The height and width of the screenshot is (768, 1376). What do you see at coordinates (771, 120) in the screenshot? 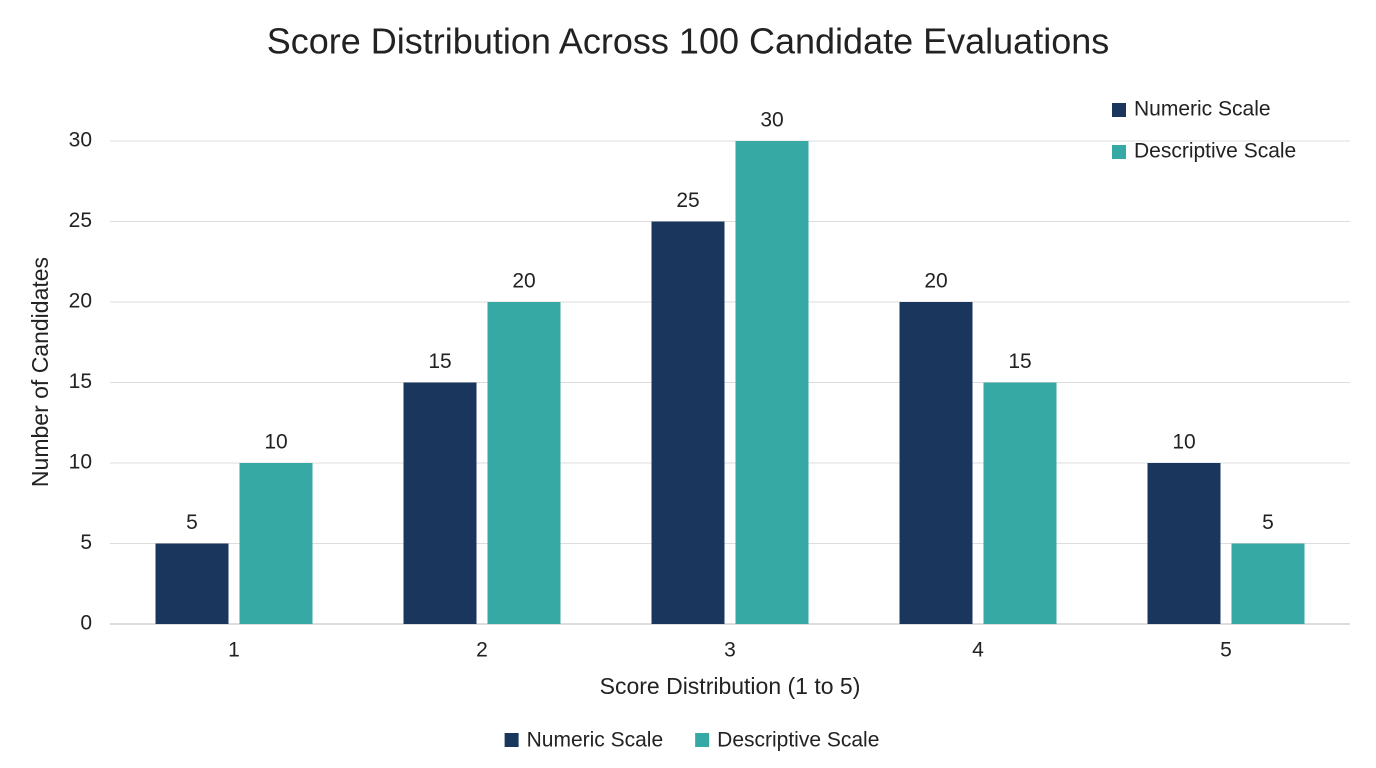
I see `data-label: 30` at bounding box center [771, 120].